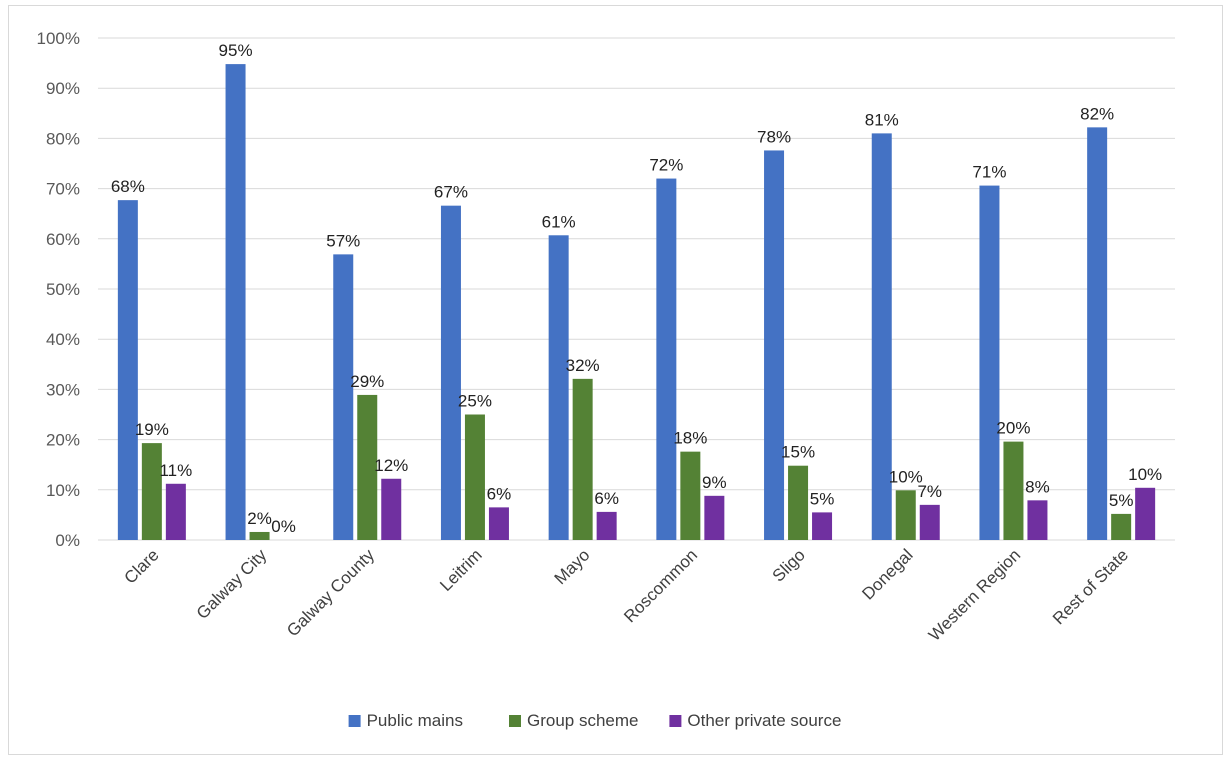 The width and height of the screenshot is (1226, 758). Describe the element at coordinates (475, 401) in the screenshot. I see `data-label: 25%` at that location.